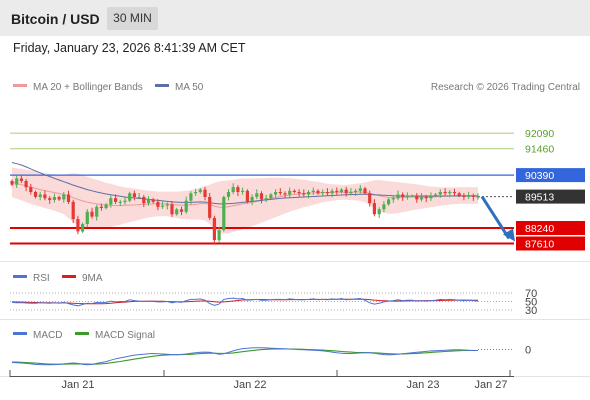  I want to click on support-level-label: 87610, so click(539, 245).